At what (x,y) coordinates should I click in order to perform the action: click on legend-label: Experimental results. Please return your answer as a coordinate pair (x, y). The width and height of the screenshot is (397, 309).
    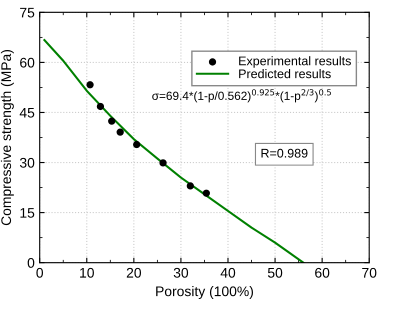
    Looking at the image, I should click on (295, 62).